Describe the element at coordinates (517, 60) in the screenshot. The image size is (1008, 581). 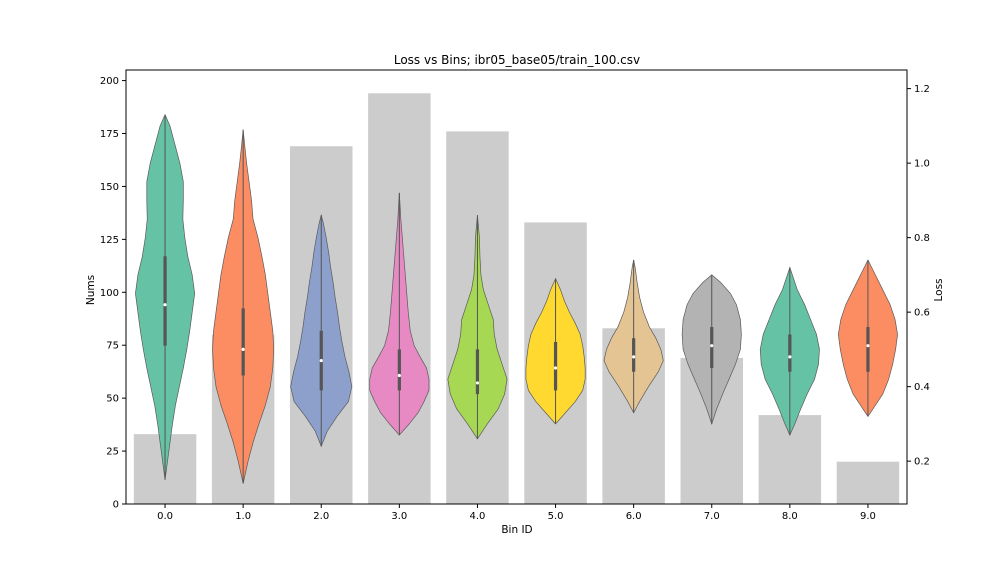
I see `chart-title: Loss vs Bins; ibr05_base05/train_100.csv` at that location.